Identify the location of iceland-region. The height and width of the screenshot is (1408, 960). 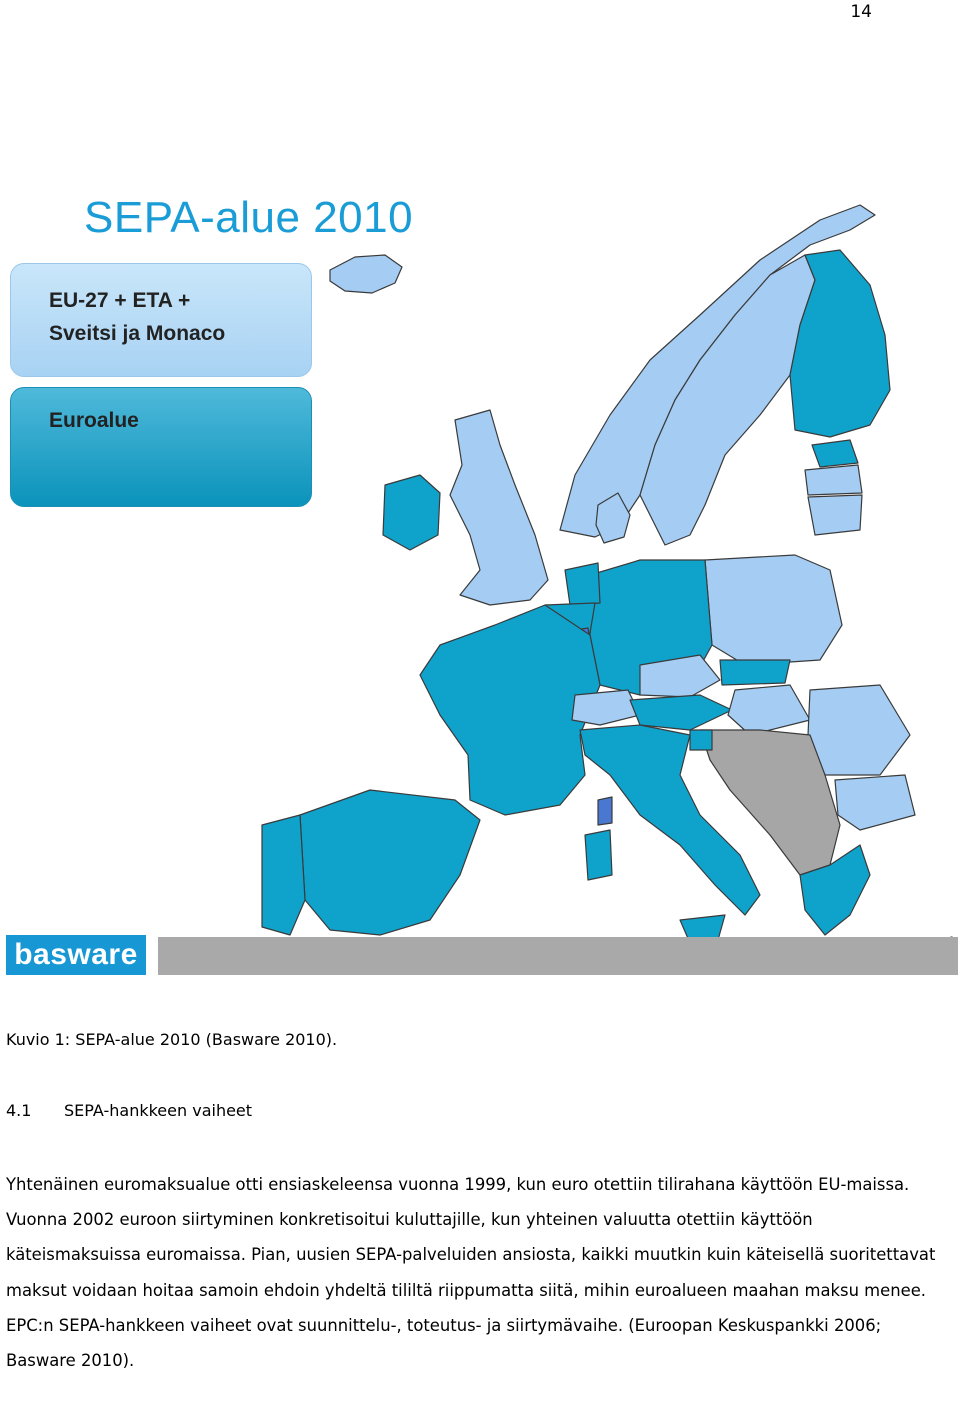
(366, 274).